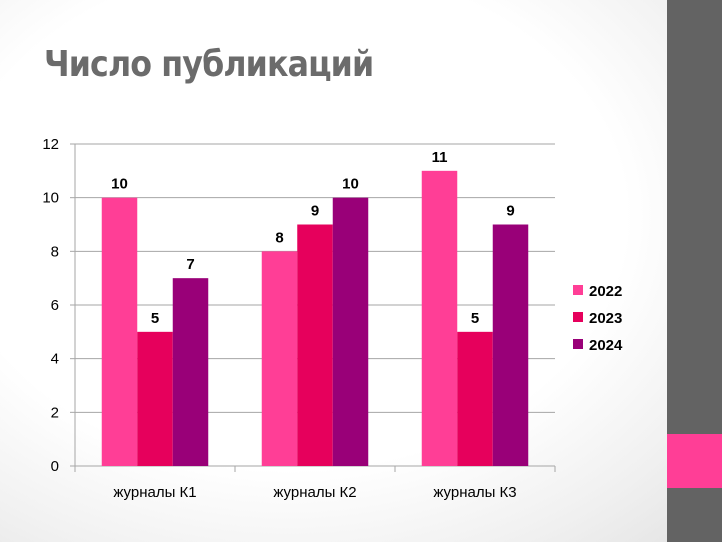  Describe the element at coordinates (55, 251) in the screenshot. I see `y-tick-label: 8` at that location.